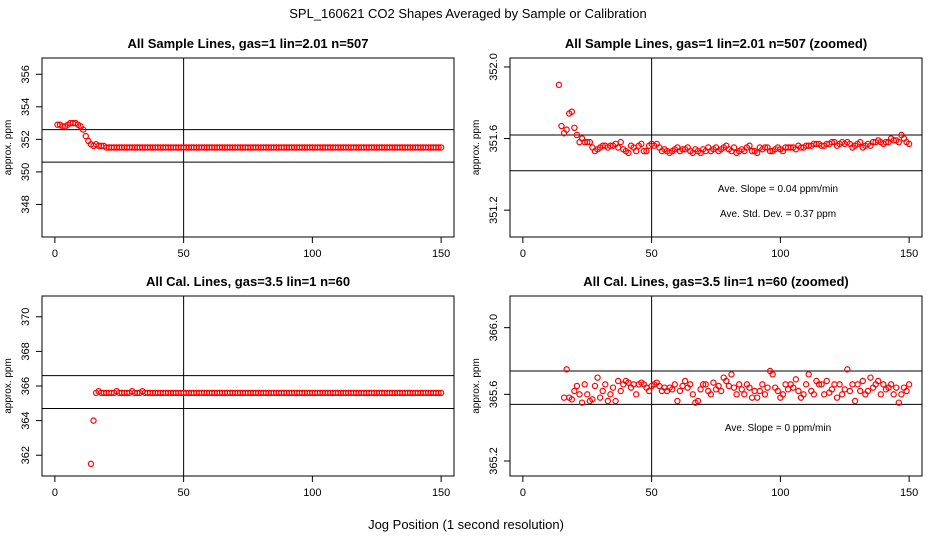 This screenshot has width=936, height=540. I want to click on chart-title: All Cal. Lines, gas=3.5 lin=1 n=60, so click(248, 281).